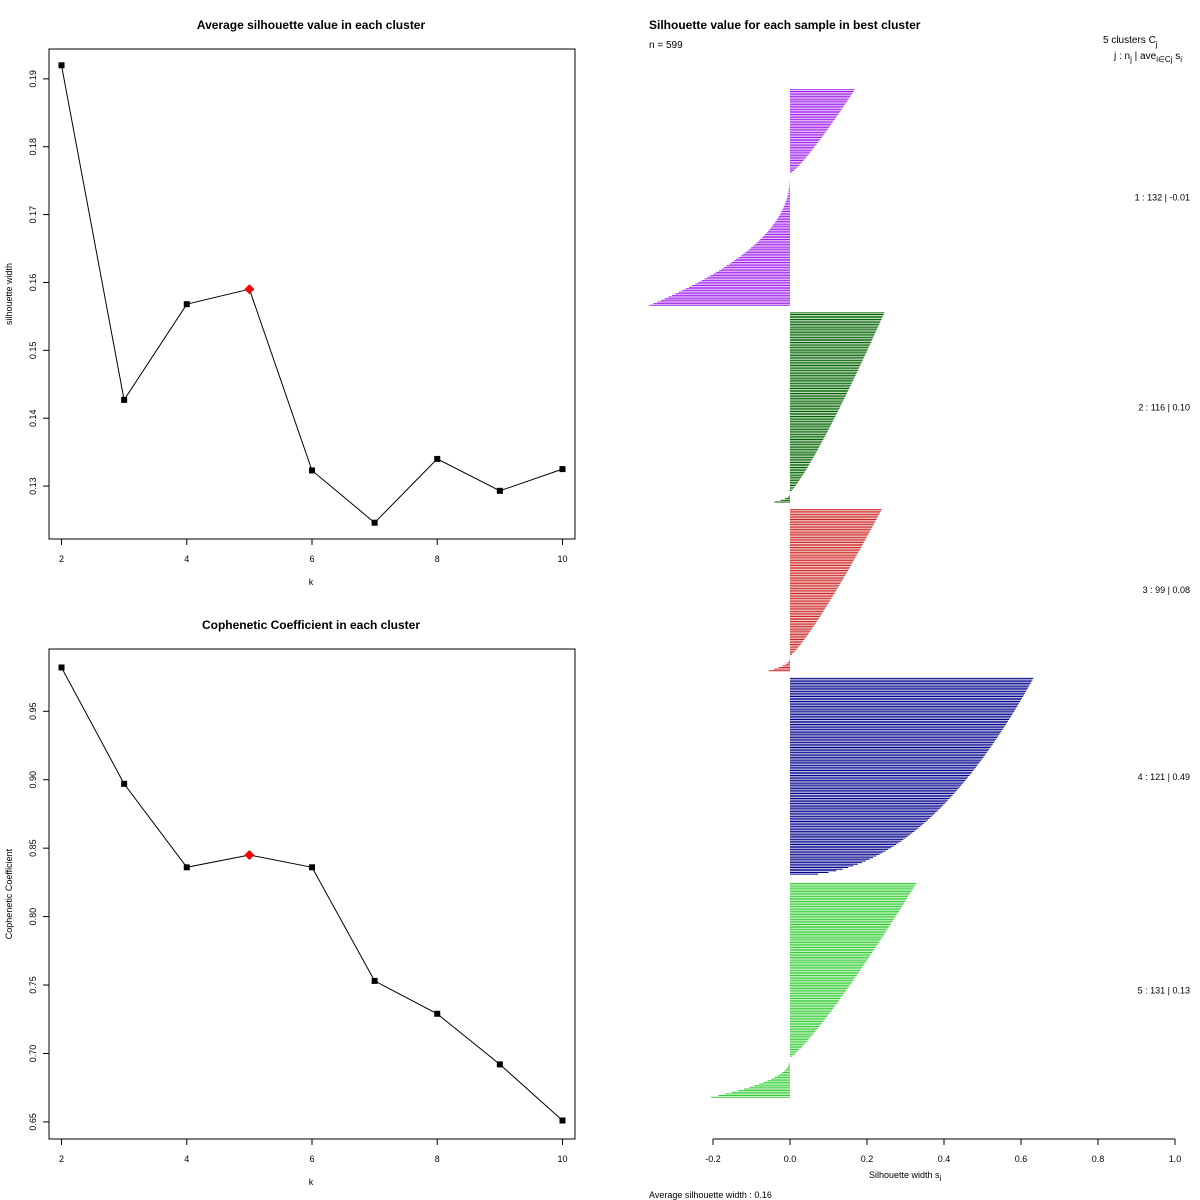 This screenshot has width=1200, height=1200. What do you see at coordinates (249, 854) in the screenshot?
I see `cophenetic-point-best-k` at bounding box center [249, 854].